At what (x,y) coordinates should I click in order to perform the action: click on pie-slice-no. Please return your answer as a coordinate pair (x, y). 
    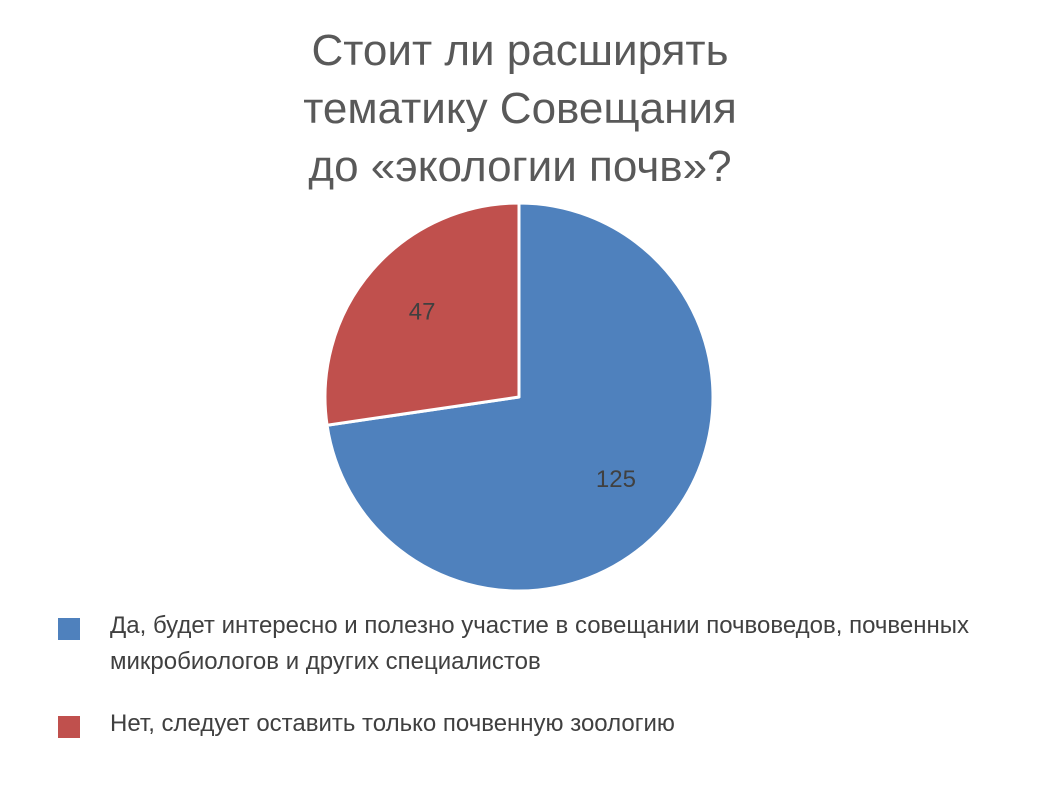
    Looking at the image, I should click on (422, 314).